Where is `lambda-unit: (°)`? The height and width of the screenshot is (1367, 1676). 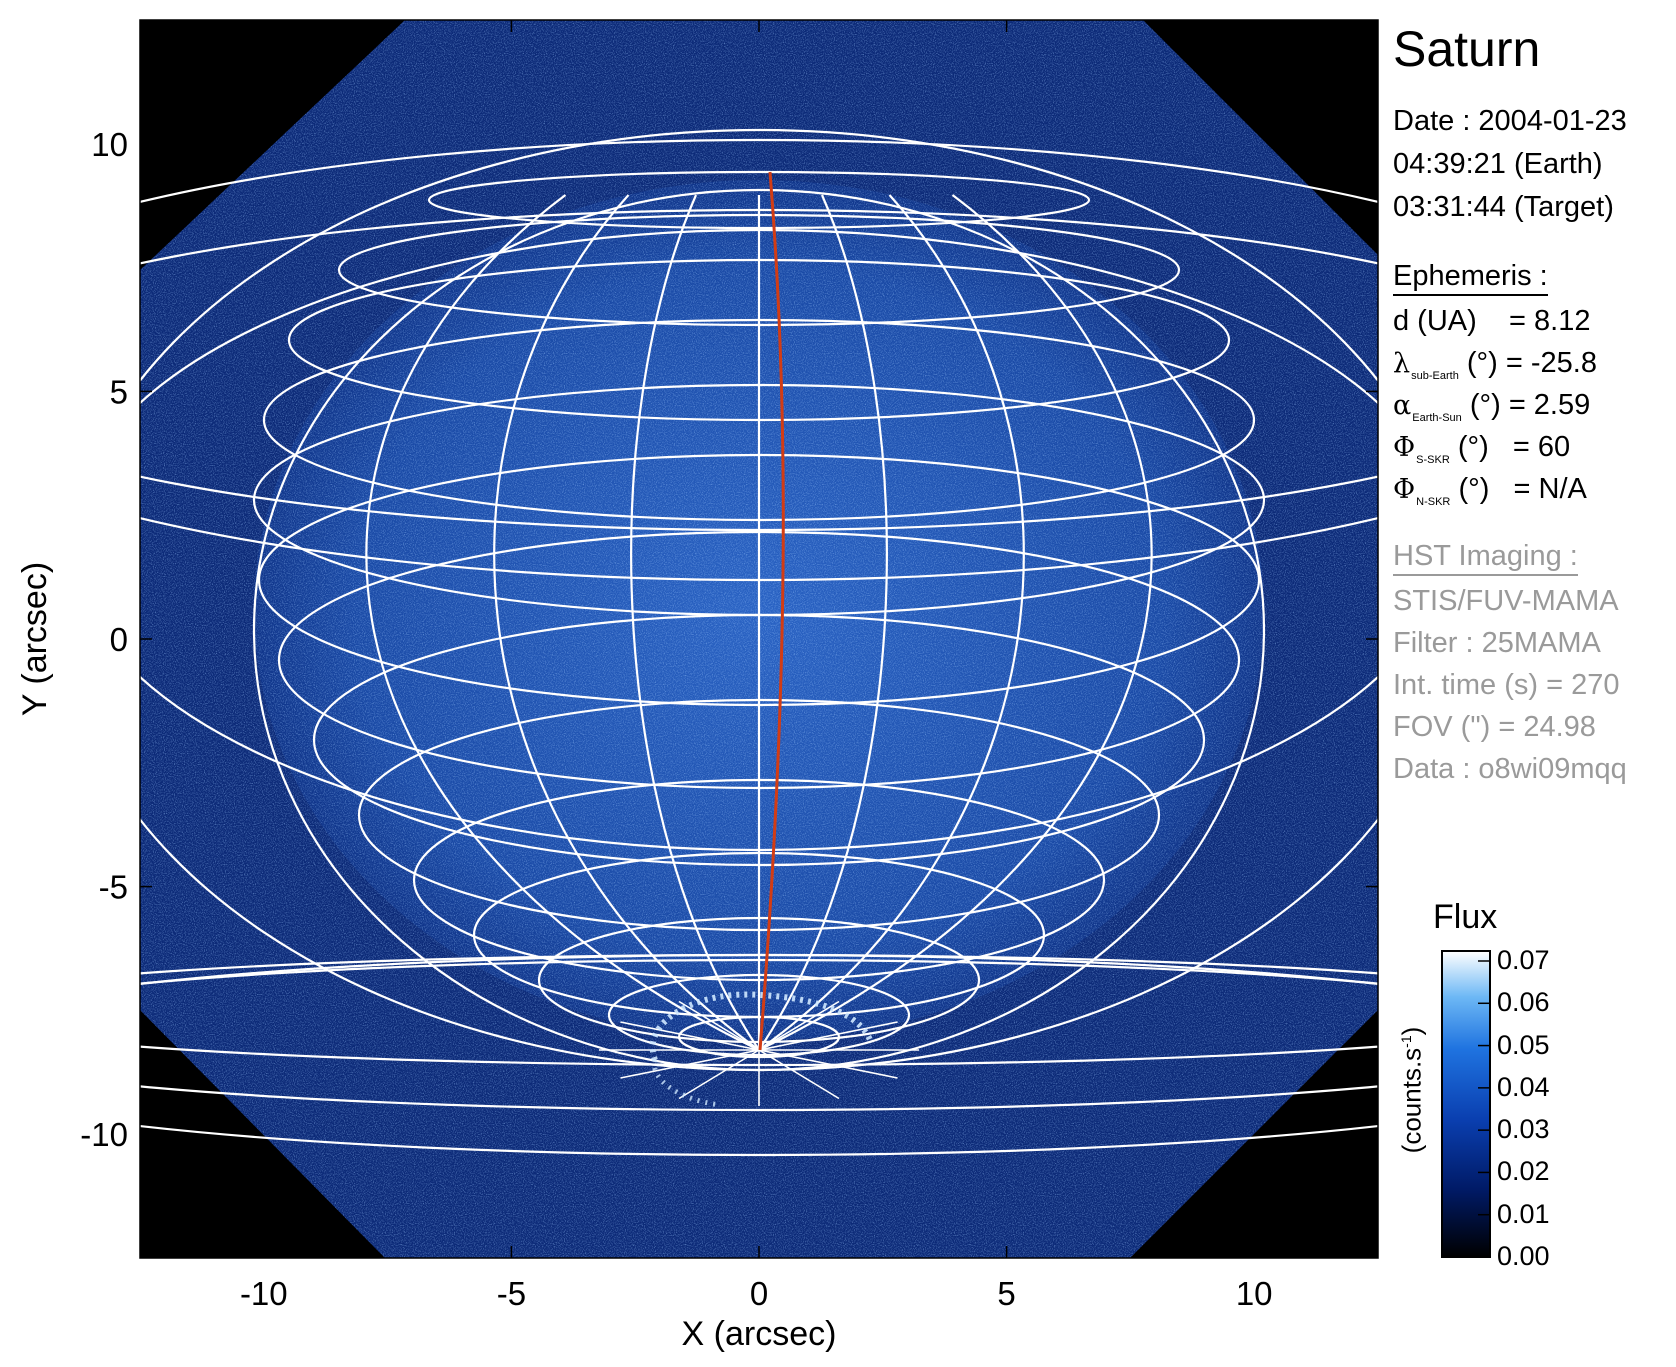 lambda-unit: (°) is located at coordinates (1482, 363).